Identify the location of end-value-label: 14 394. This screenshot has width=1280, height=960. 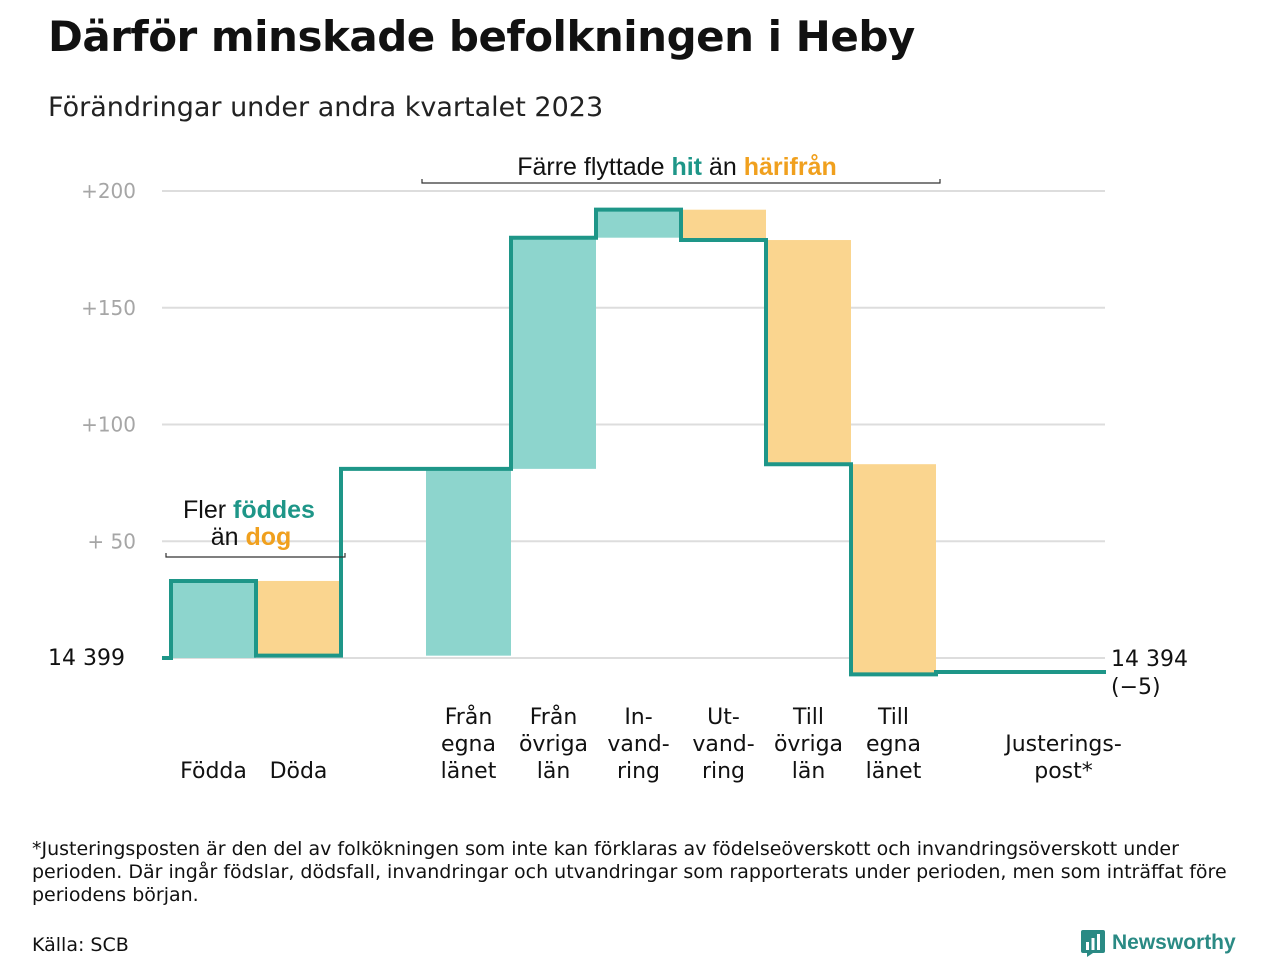
(1149, 659).